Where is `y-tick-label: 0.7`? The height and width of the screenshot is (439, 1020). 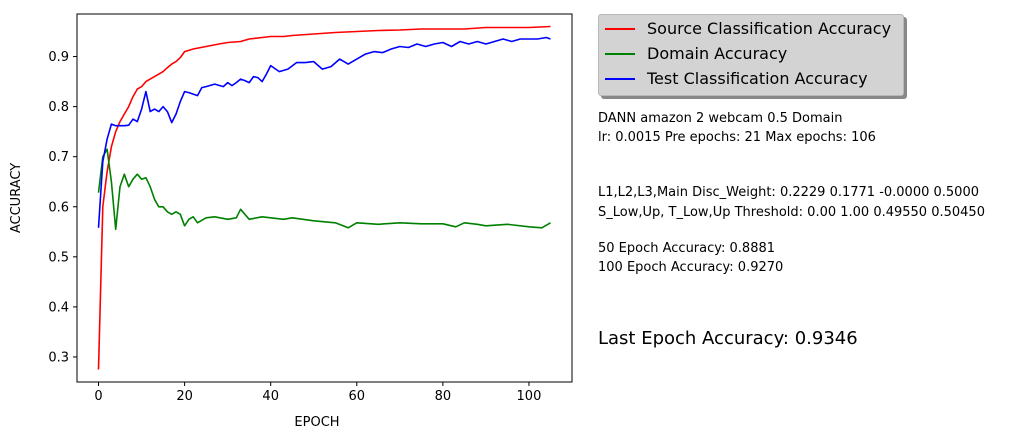
y-tick-label: 0.7 is located at coordinates (58, 157).